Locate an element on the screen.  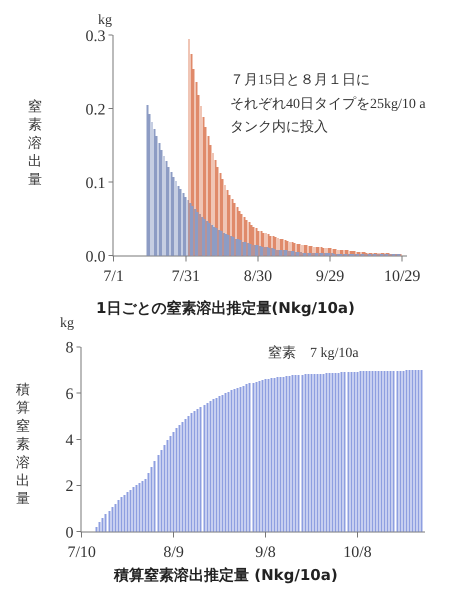
y-tick-label: 4 is located at coordinates (69, 440).